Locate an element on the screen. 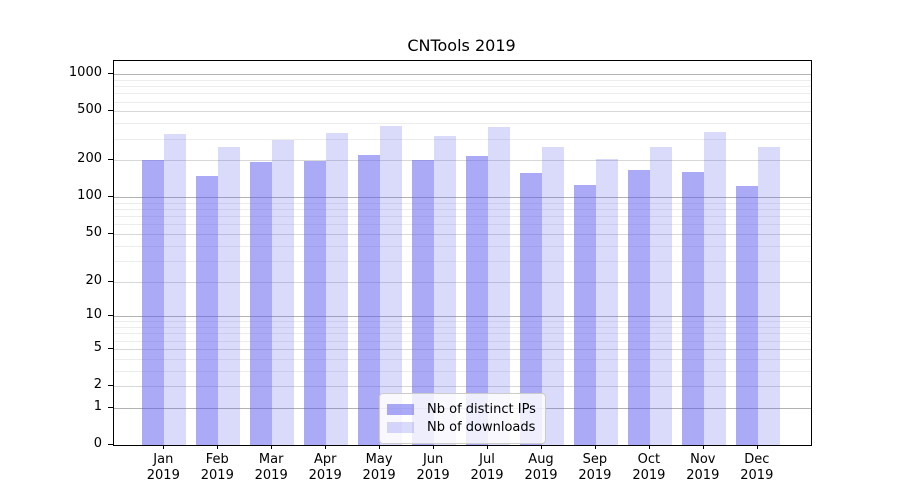 This screenshot has width=900, height=500. x-tick-label-jul: Jul 2019 is located at coordinates (487, 467).